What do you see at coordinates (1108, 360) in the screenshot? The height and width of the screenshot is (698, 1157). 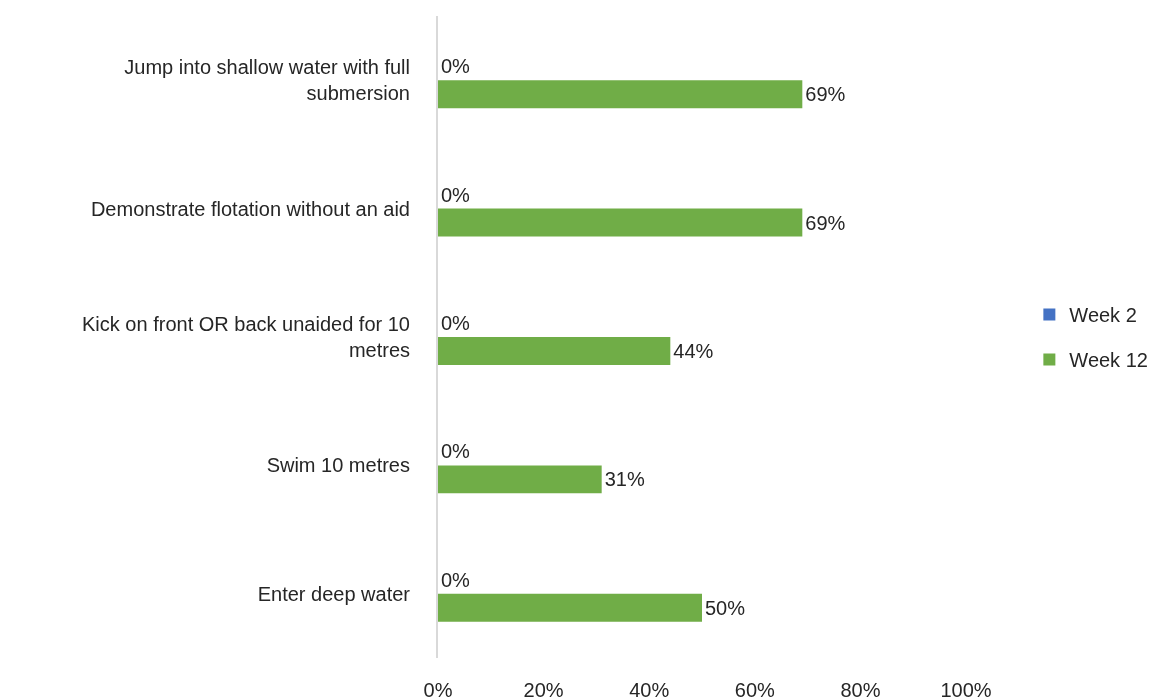 I see `legend-label: Week 12` at bounding box center [1108, 360].